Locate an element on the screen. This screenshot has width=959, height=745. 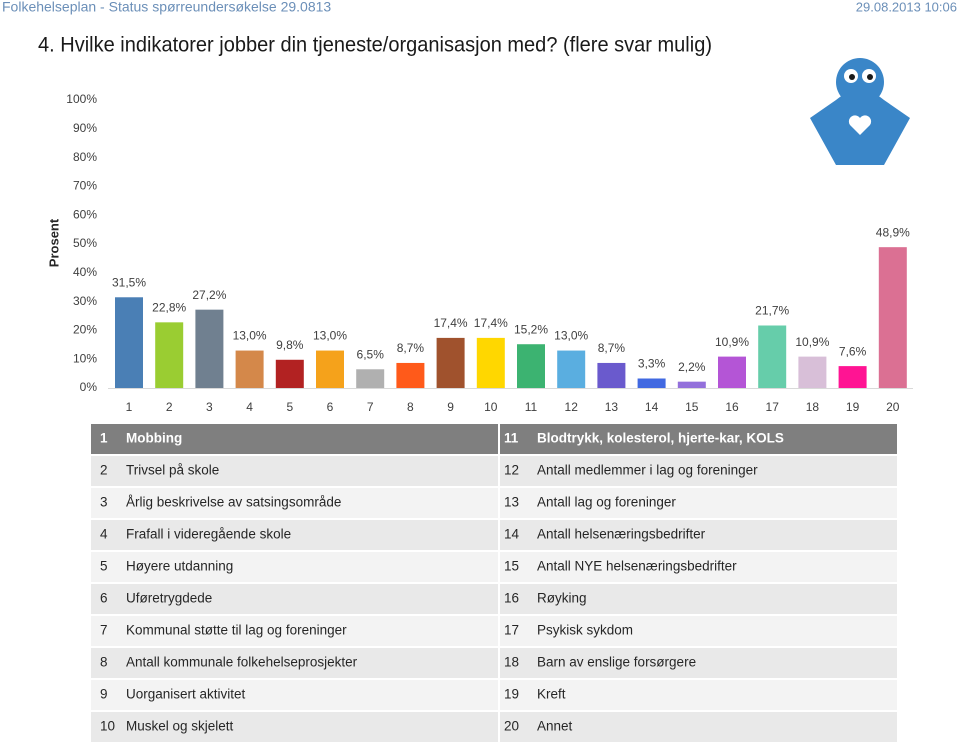
y-axis-label: Prosent is located at coordinates (53, 242).